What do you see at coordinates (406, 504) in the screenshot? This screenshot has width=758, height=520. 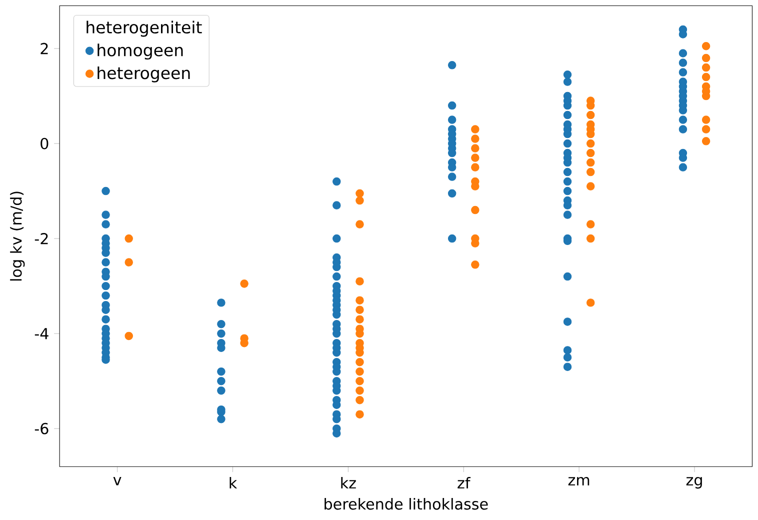 I see `x-axis-title: berekende lithoklasse` at bounding box center [406, 504].